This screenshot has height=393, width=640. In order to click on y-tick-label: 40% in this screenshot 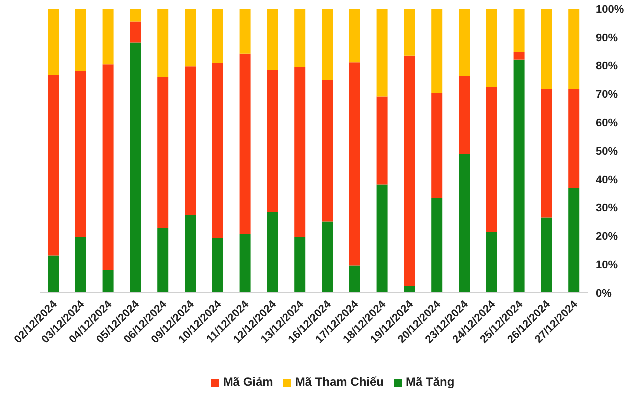, I will do `click(607, 180)`.